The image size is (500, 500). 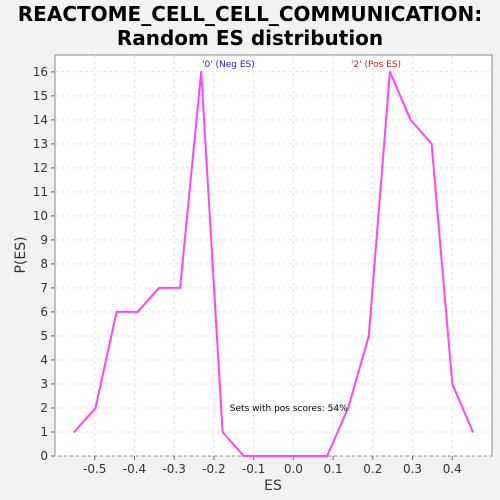 I want to click on x-tick-label: 0.4, so click(x=452, y=469).